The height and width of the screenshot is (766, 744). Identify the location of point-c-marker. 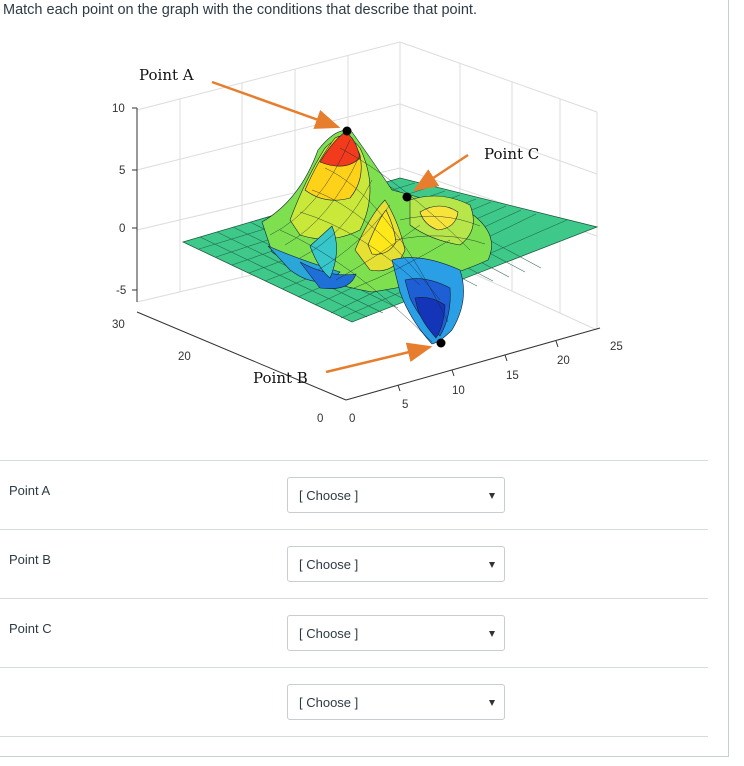
(407, 197).